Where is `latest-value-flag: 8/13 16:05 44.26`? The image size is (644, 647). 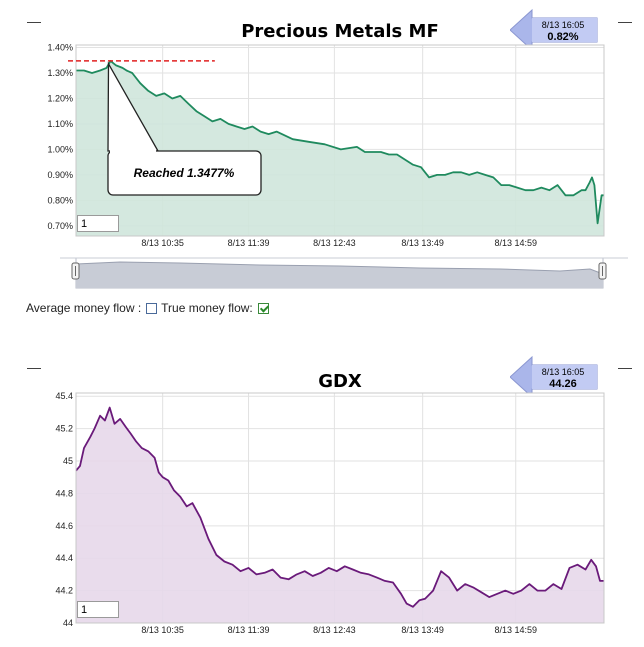 latest-value-flag: 8/13 16:05 44.26 is located at coordinates (554, 377).